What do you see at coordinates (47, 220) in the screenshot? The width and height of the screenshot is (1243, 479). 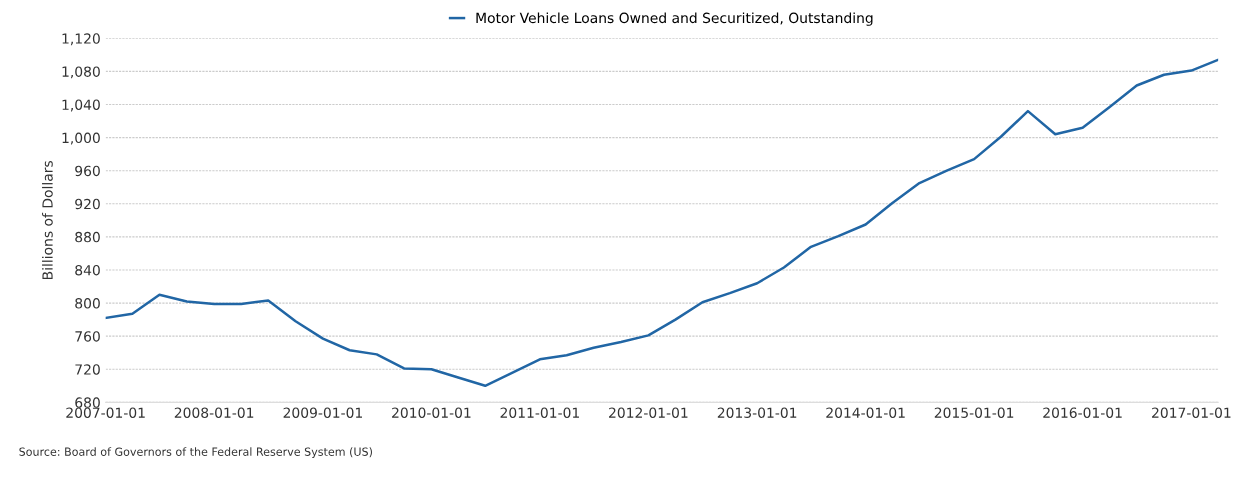 I see `y-axis-title: Billions of Dollars` at bounding box center [47, 220].